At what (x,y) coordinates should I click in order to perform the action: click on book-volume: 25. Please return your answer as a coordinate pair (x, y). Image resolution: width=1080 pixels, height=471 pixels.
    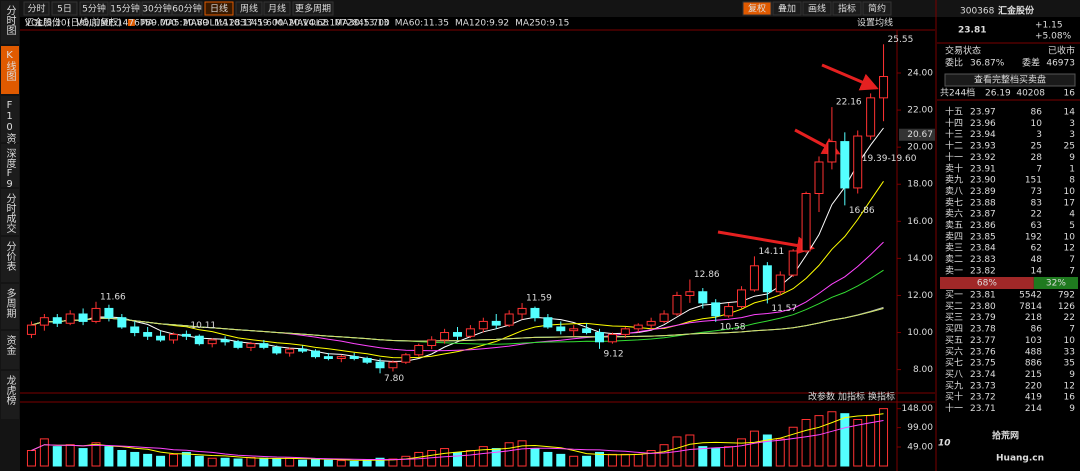
    Looking at the image, I should click on (1036, 147).